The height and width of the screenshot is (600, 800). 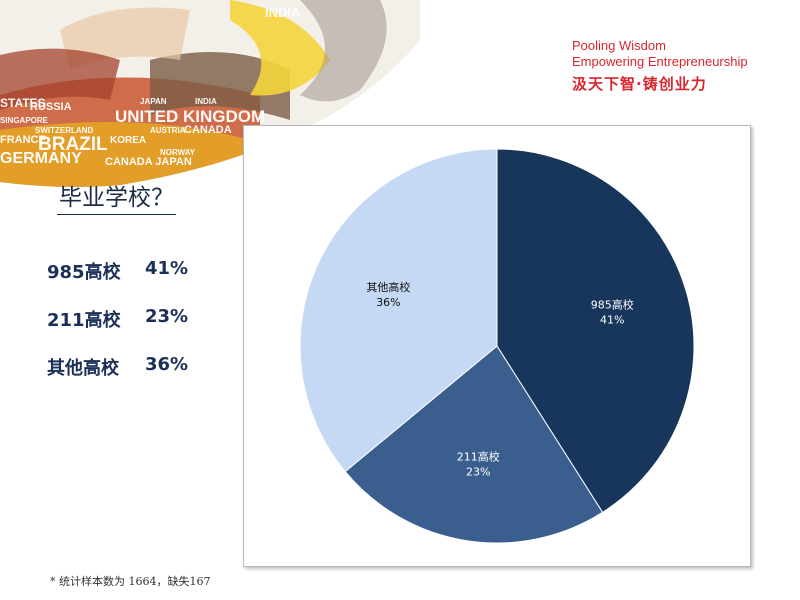 What do you see at coordinates (208, 130) in the screenshot?
I see `banner-word: CANADA` at bounding box center [208, 130].